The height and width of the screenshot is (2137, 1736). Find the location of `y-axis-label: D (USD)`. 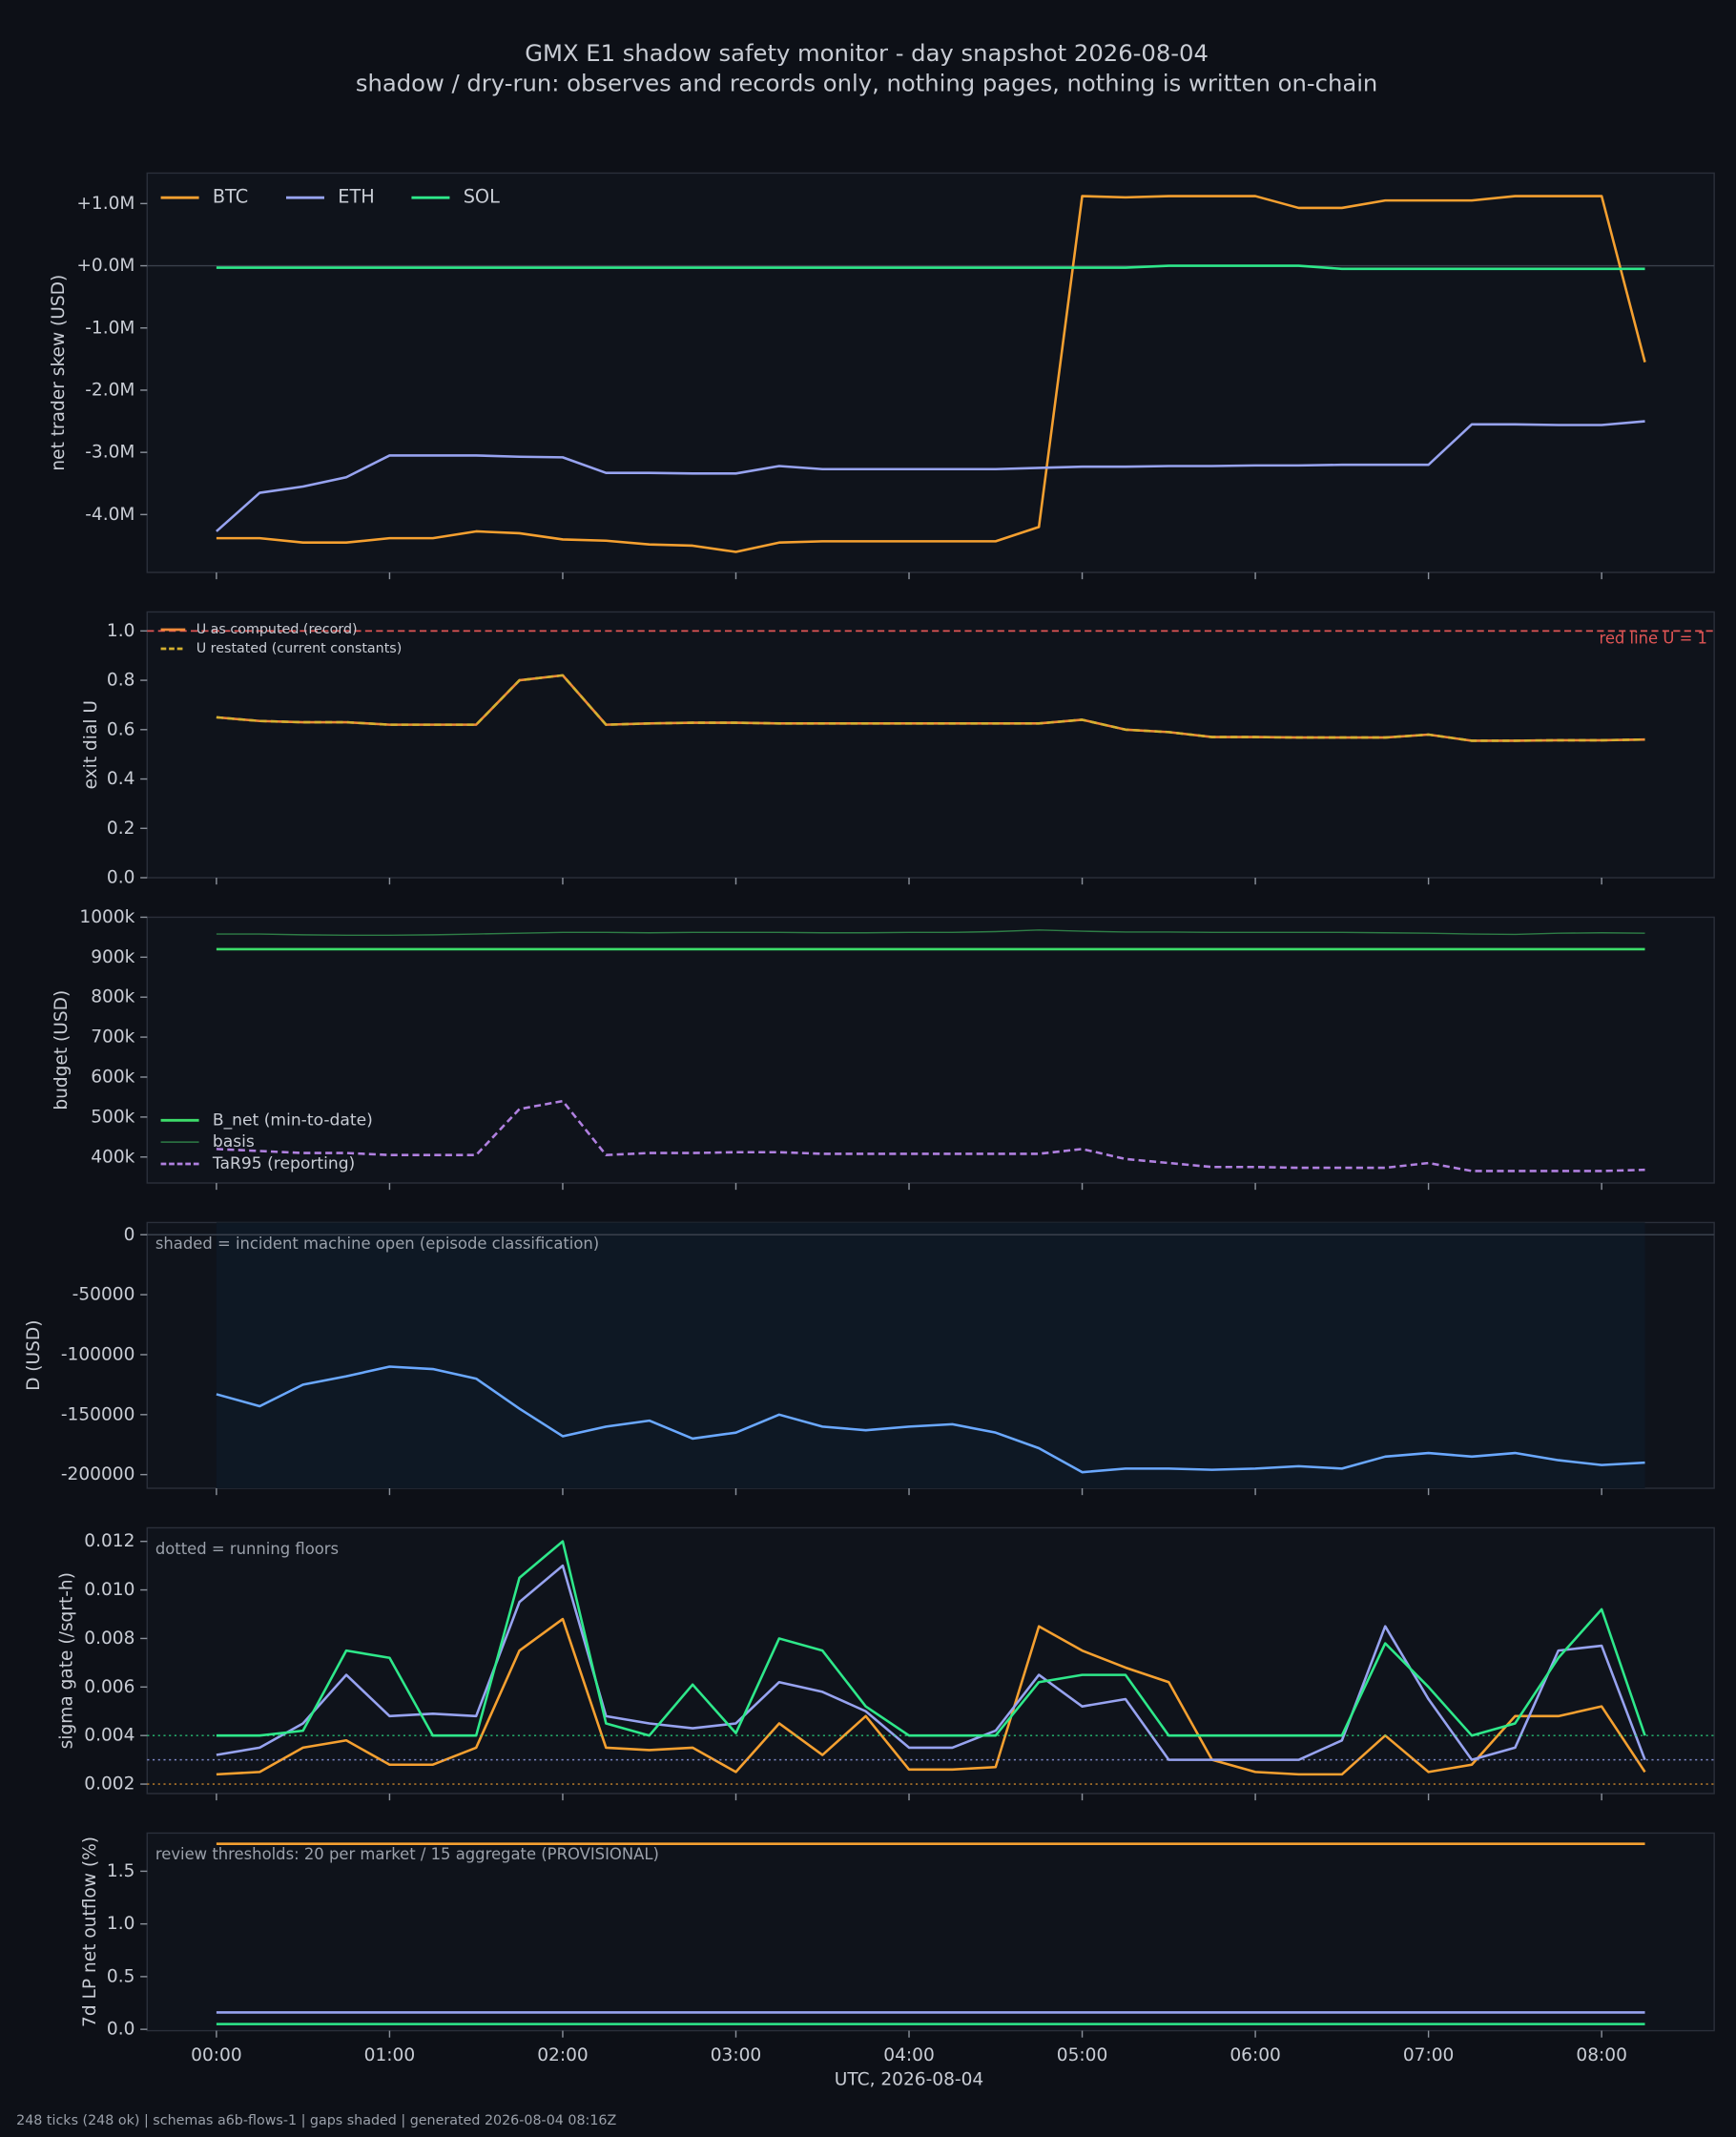

y-axis-label: D (USD) is located at coordinates (34, 1355).